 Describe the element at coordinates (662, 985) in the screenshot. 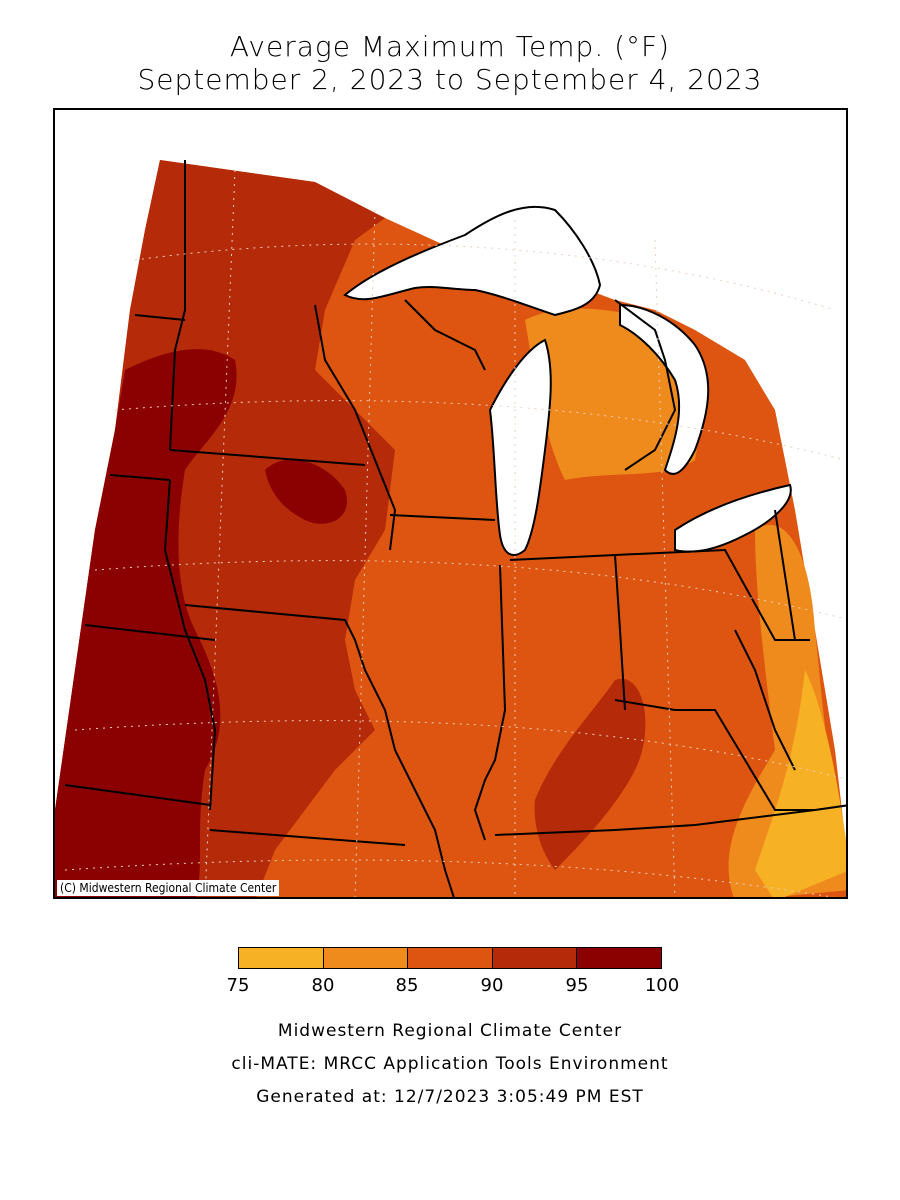

I see `legend-tick-100: 100` at that location.